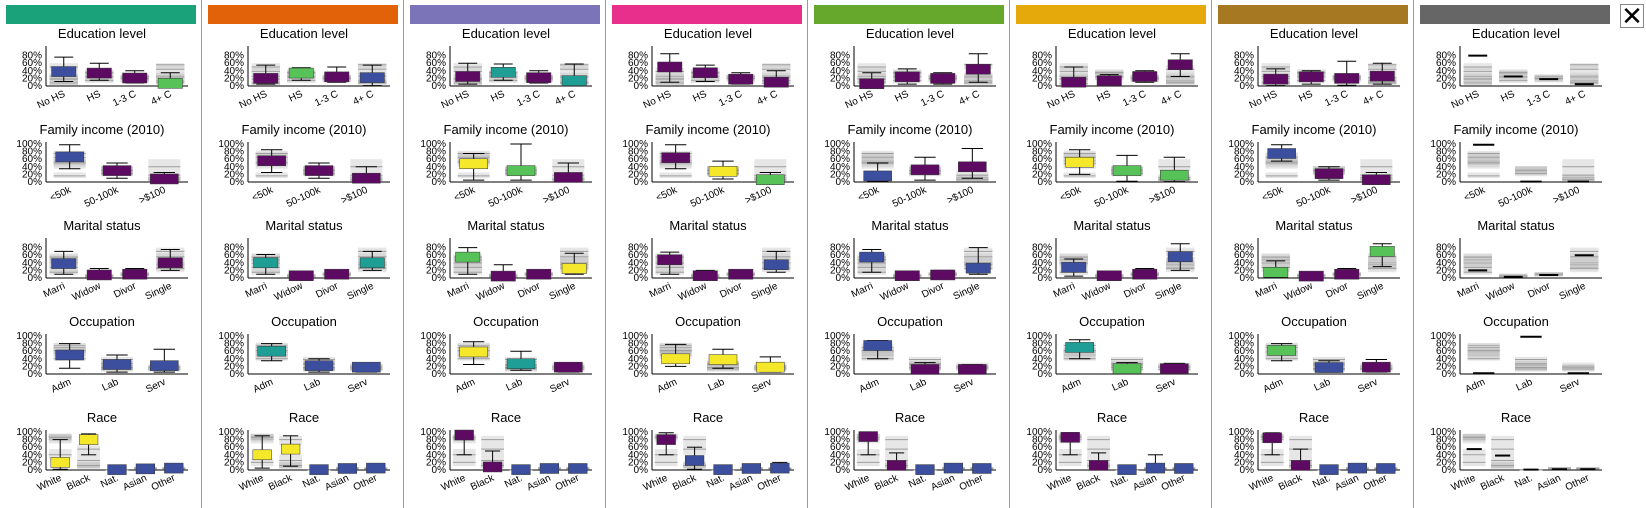 The height and width of the screenshot is (508, 1646). Describe the element at coordinates (354, 196) in the screenshot. I see `x-tick-label: >$100` at that location.